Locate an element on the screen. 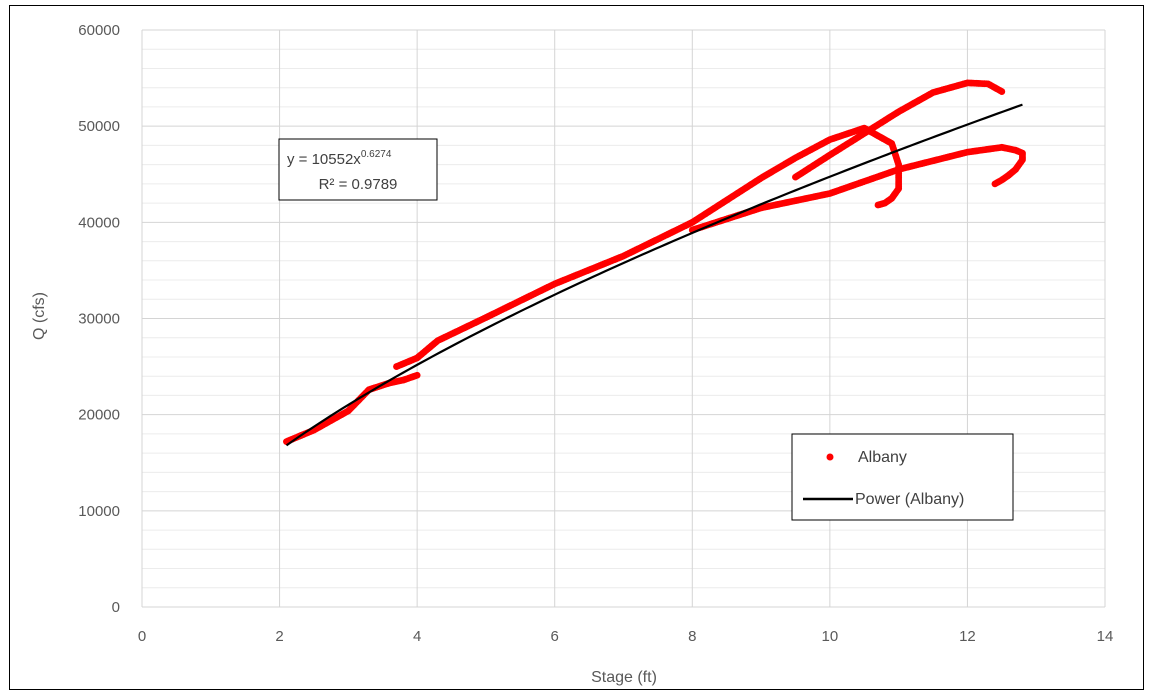 Image resolution: width=1153 pixels, height=695 pixels. x-tick-label: 12 is located at coordinates (967, 636).